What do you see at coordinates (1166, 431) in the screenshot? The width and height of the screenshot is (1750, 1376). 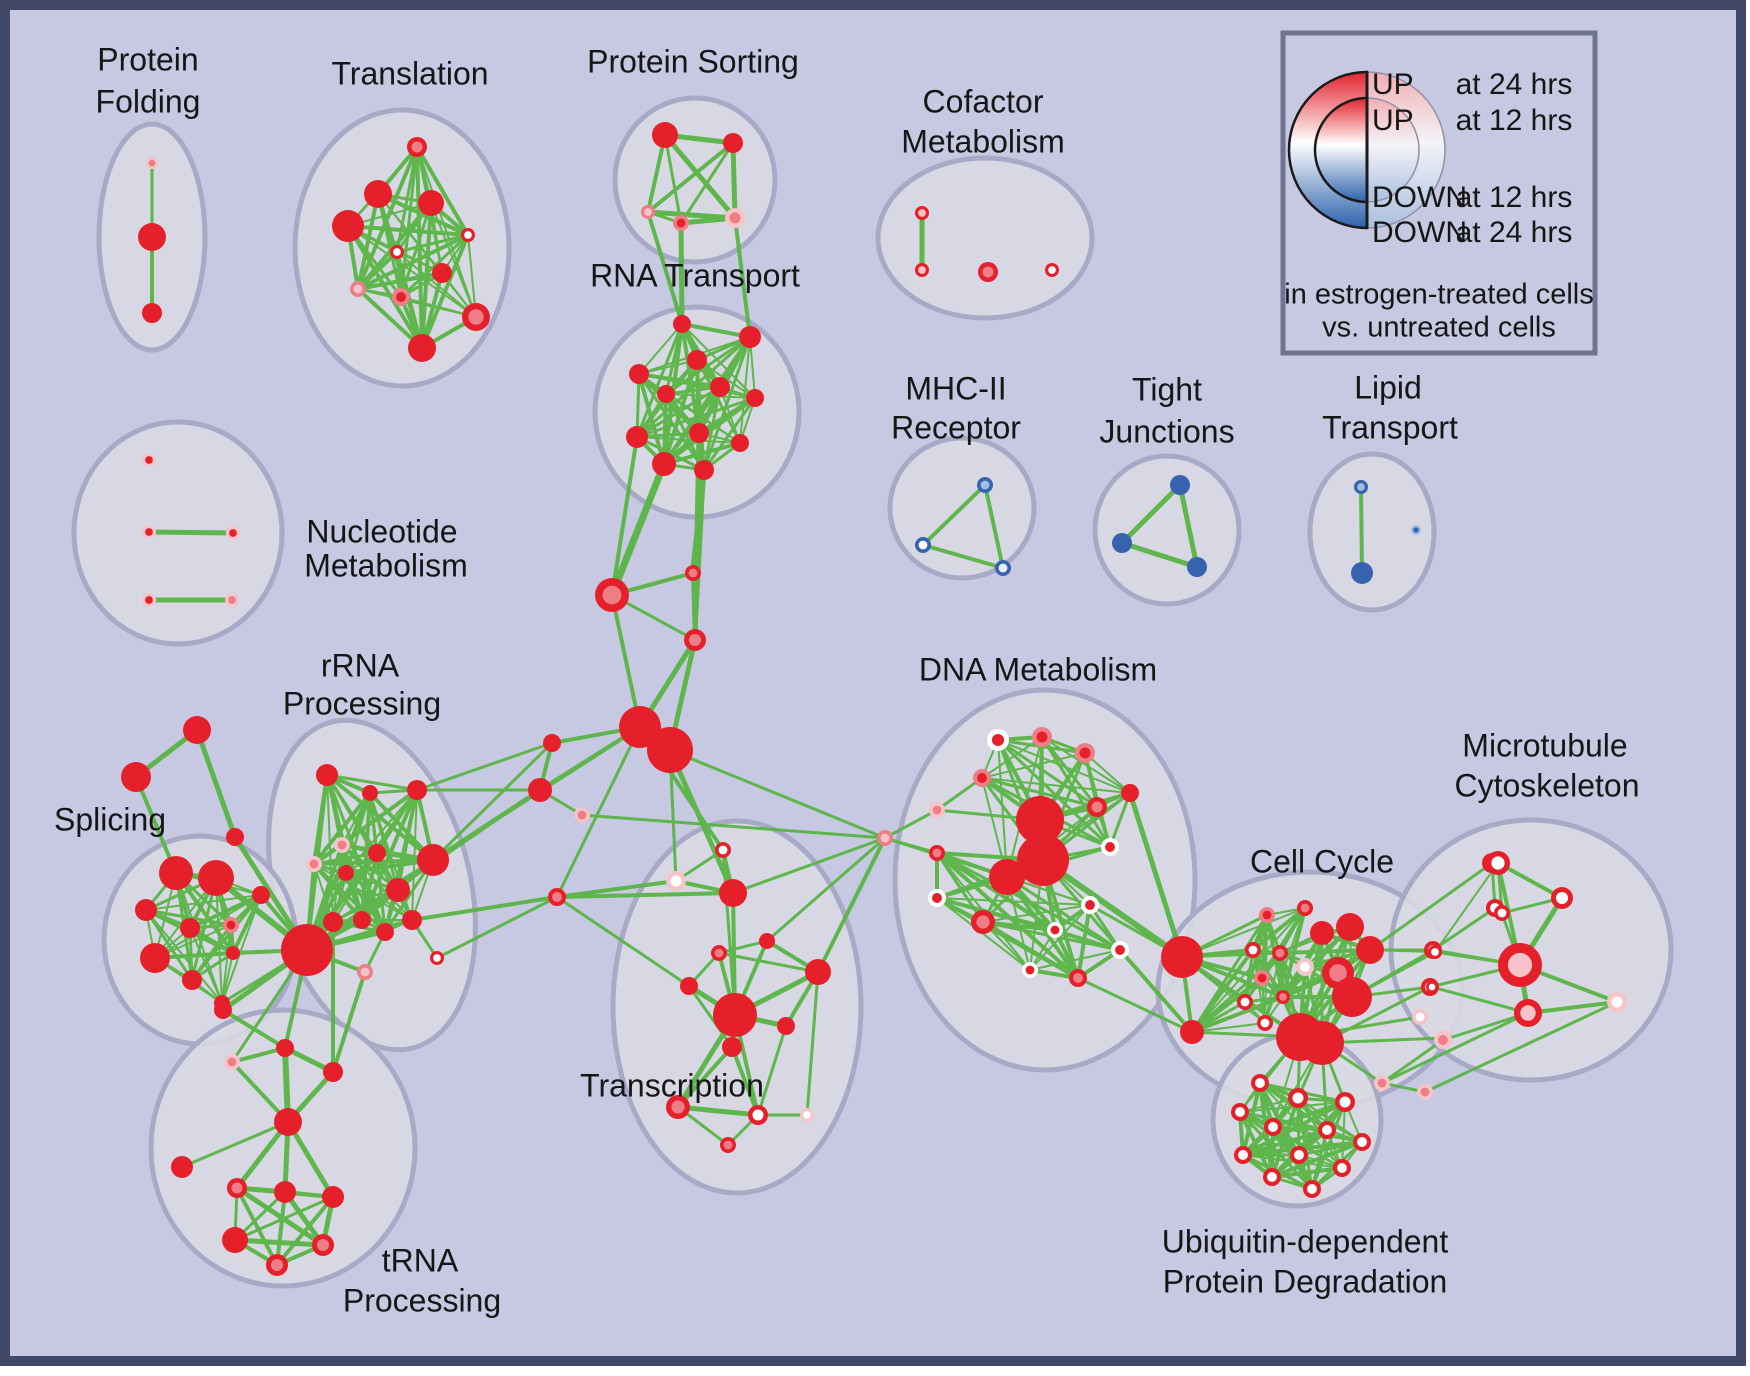 I see `cluster-label-tj-1: Junctions` at bounding box center [1166, 431].